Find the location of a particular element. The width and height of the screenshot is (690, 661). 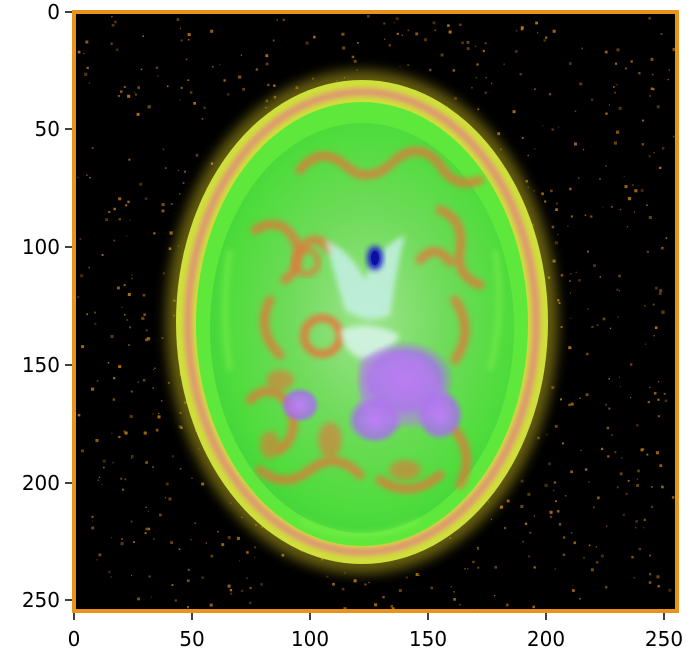

y-tick-label: 250 is located at coordinates (41, 600).